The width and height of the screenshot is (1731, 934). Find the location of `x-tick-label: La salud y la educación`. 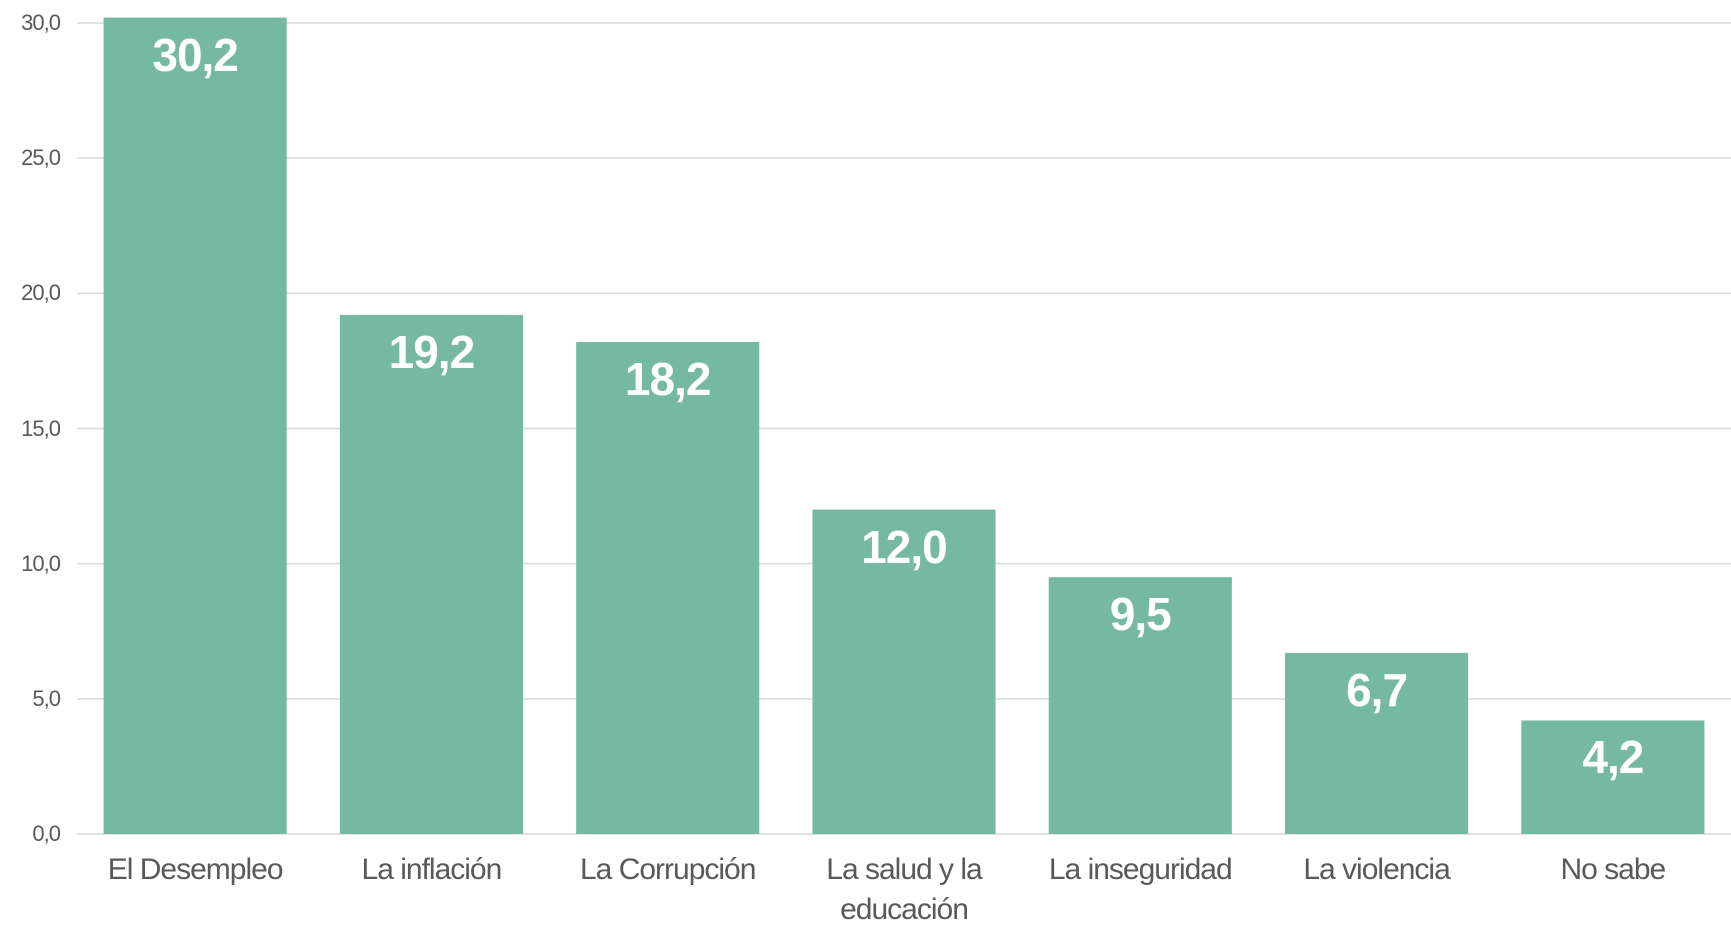

x-tick-label: La salud y la educación is located at coordinates (904, 889).